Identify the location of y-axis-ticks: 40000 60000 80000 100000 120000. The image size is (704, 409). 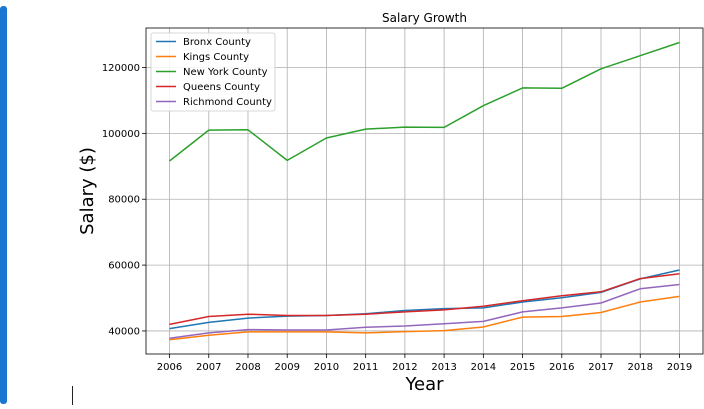
(124, 200).